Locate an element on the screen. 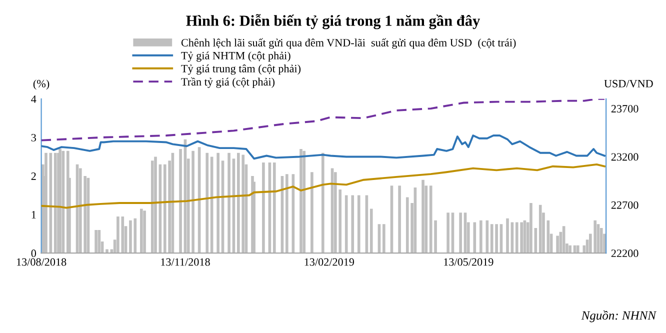 The height and width of the screenshot is (333, 666). y-tick-label: 4 is located at coordinates (33, 99).